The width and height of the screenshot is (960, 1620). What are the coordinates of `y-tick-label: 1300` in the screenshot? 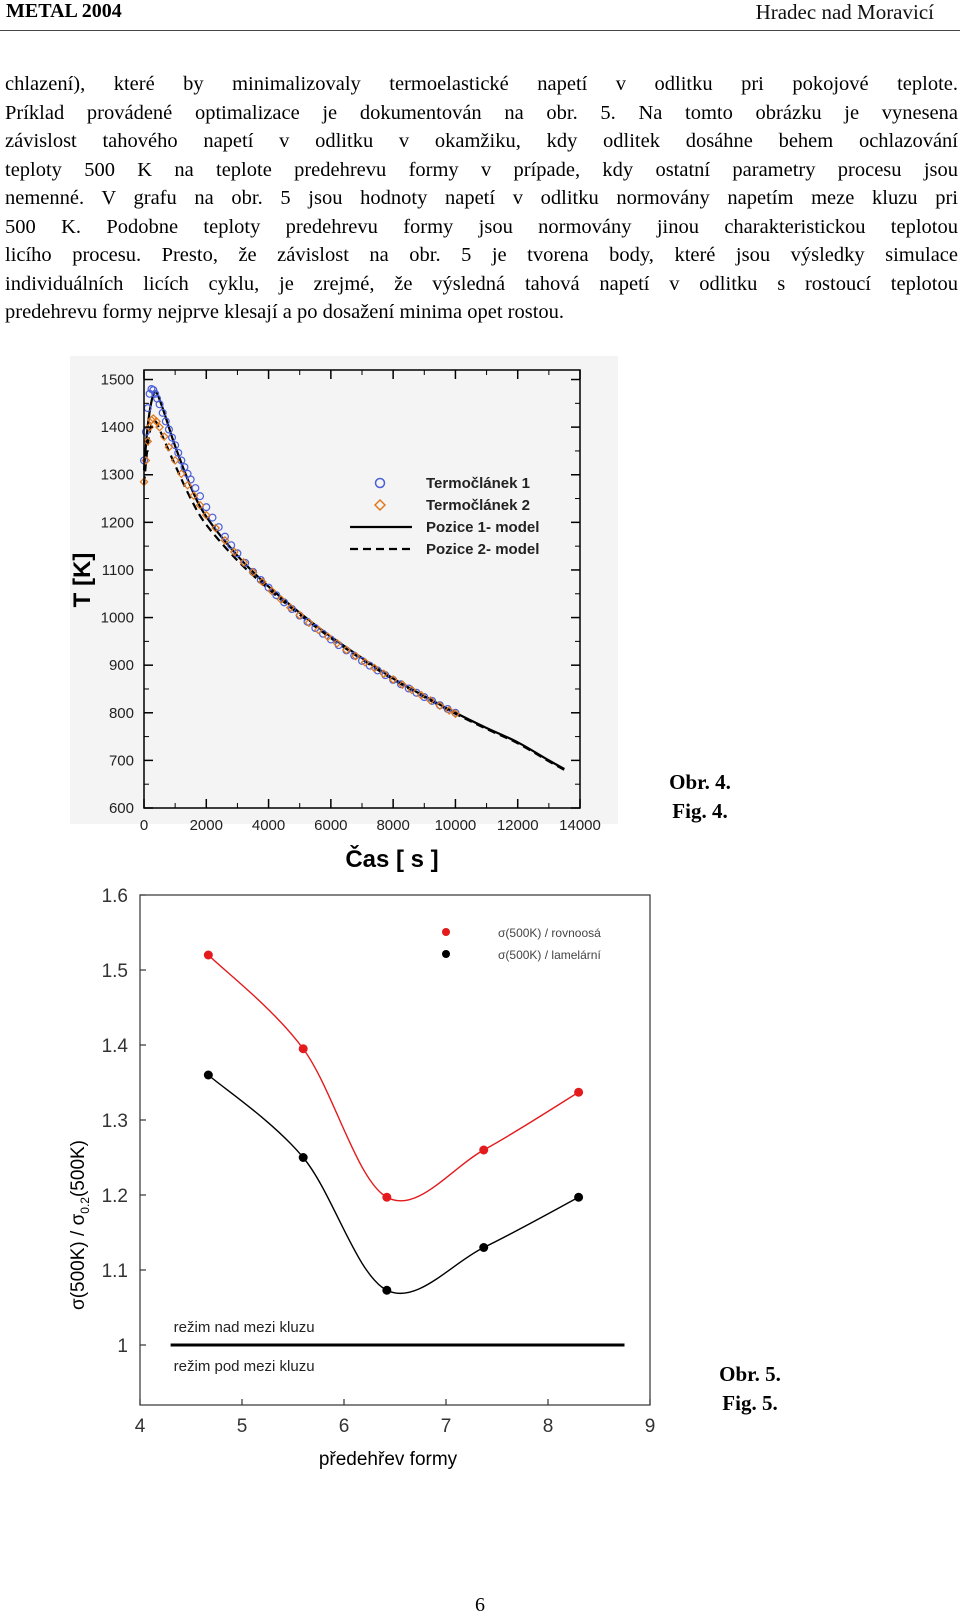 It's located at (117, 475).